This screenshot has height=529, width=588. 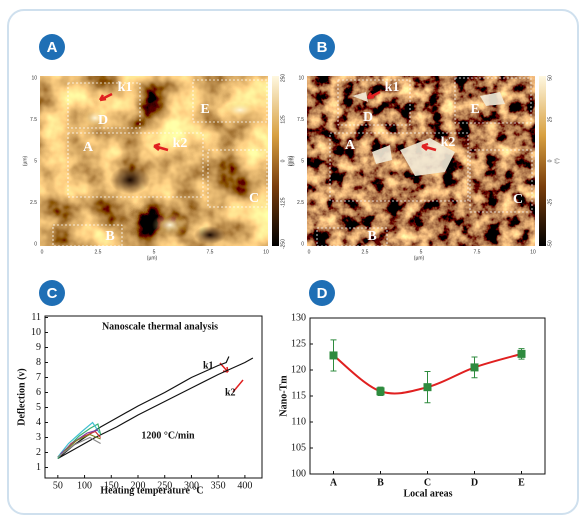 I want to click on panel-label: C, so click(x=52, y=293).